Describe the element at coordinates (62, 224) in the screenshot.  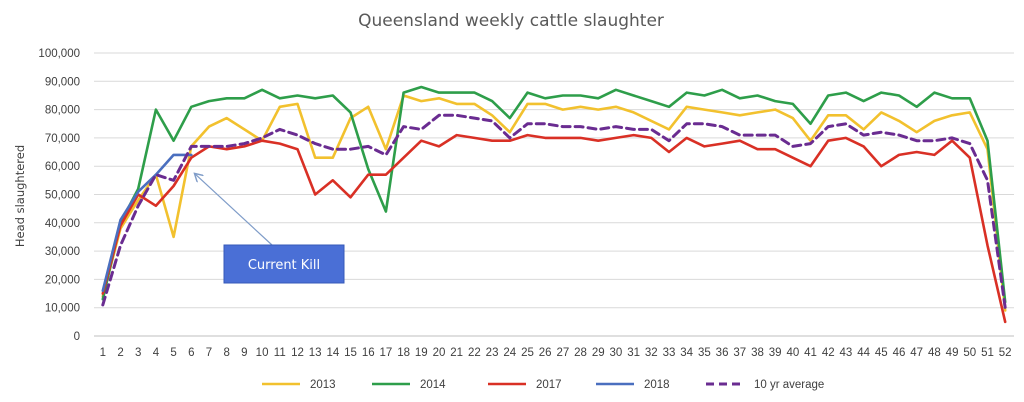
I see `y-tick-label: 40,000` at that location.